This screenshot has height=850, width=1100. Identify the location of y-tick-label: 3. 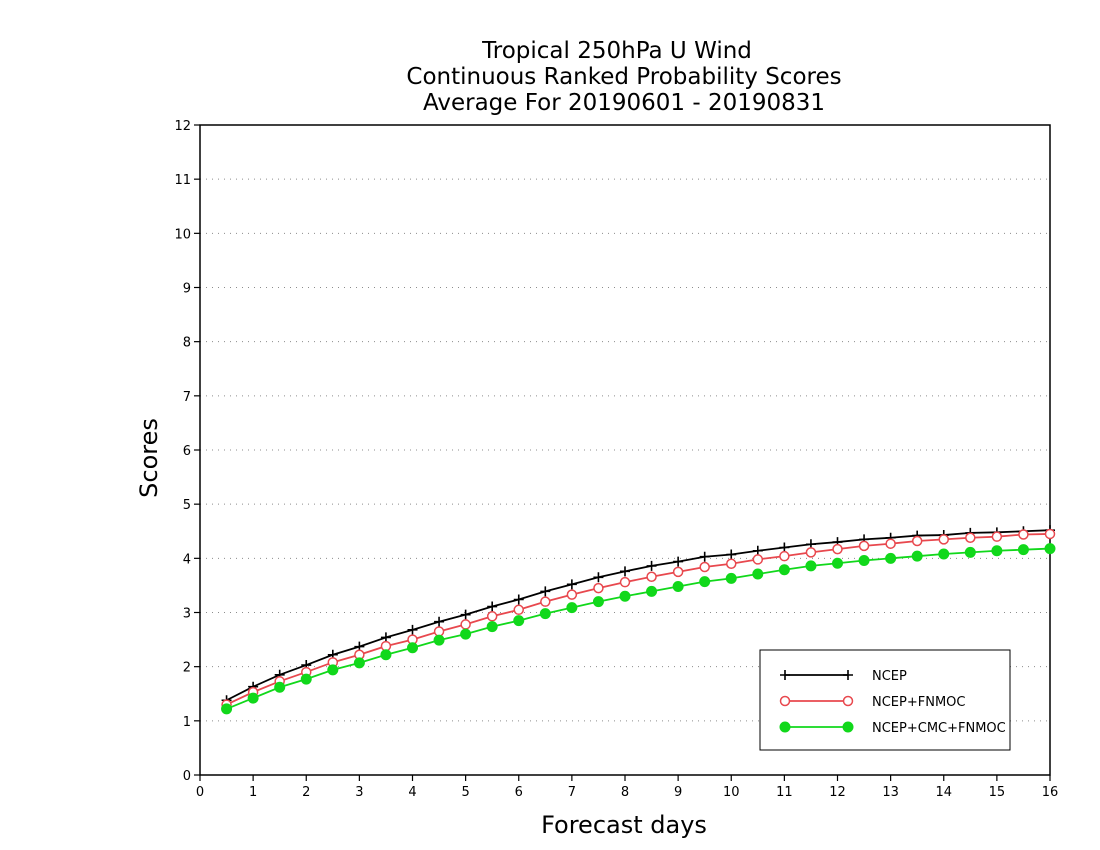
(187, 614).